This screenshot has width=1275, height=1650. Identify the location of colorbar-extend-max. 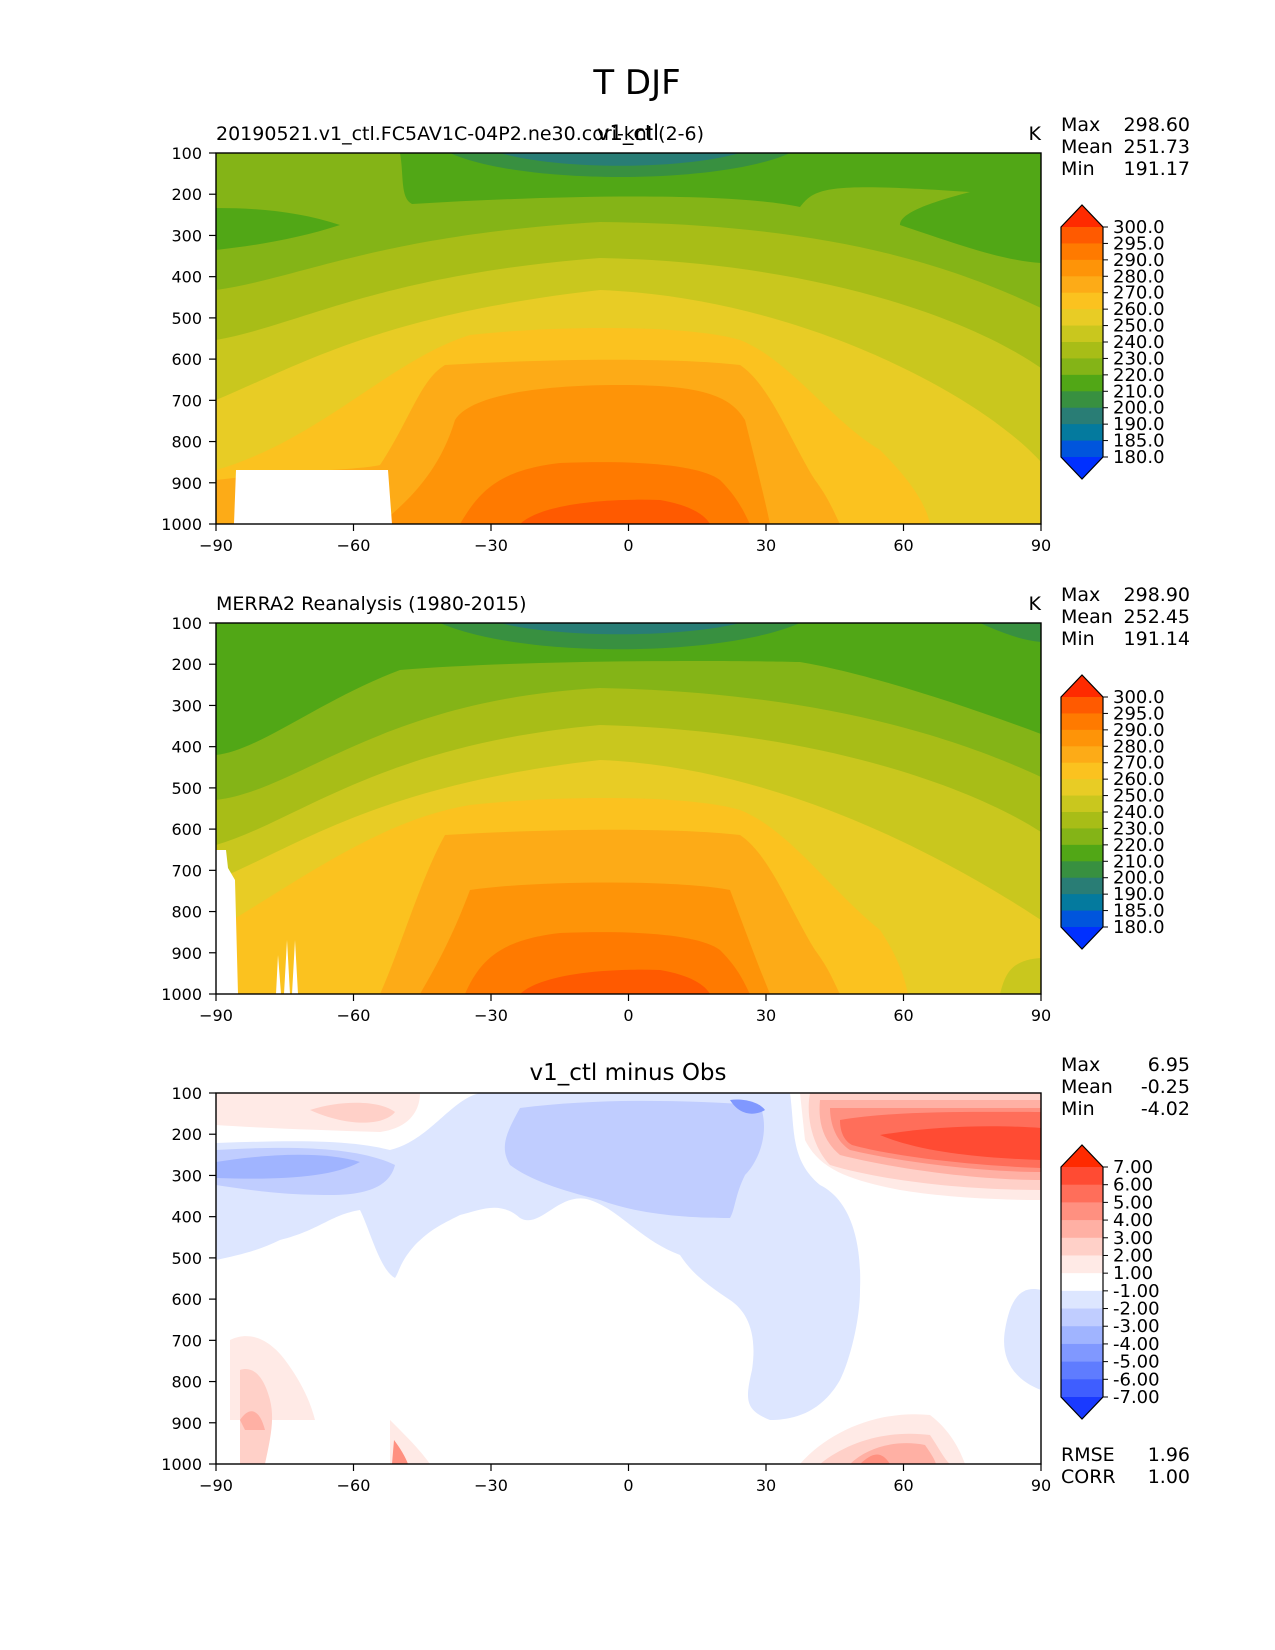
(1082, 216).